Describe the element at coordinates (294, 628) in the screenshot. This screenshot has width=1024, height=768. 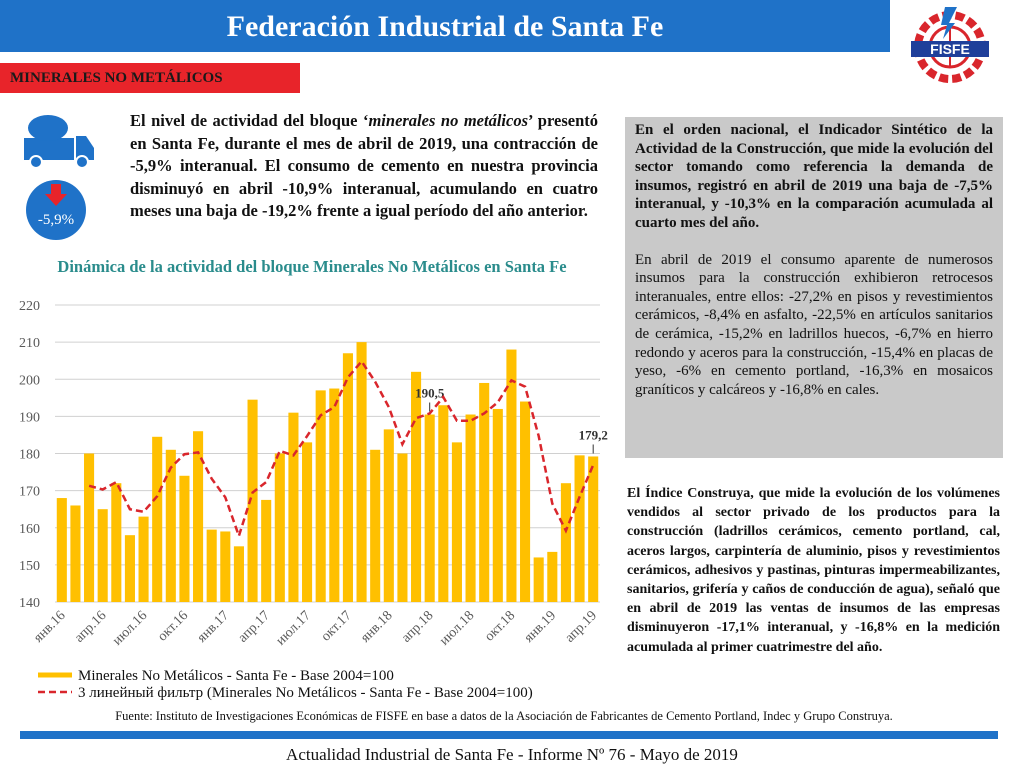
I see `x-tick-label: июл.17` at that location.